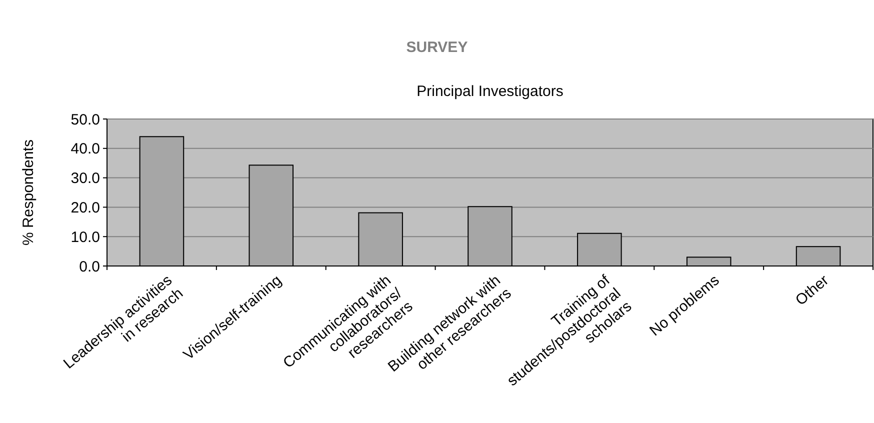 Image resolution: width=874 pixels, height=423 pixels. What do you see at coordinates (89, 267) in the screenshot?
I see `y-tick-label: 0.0` at bounding box center [89, 267].